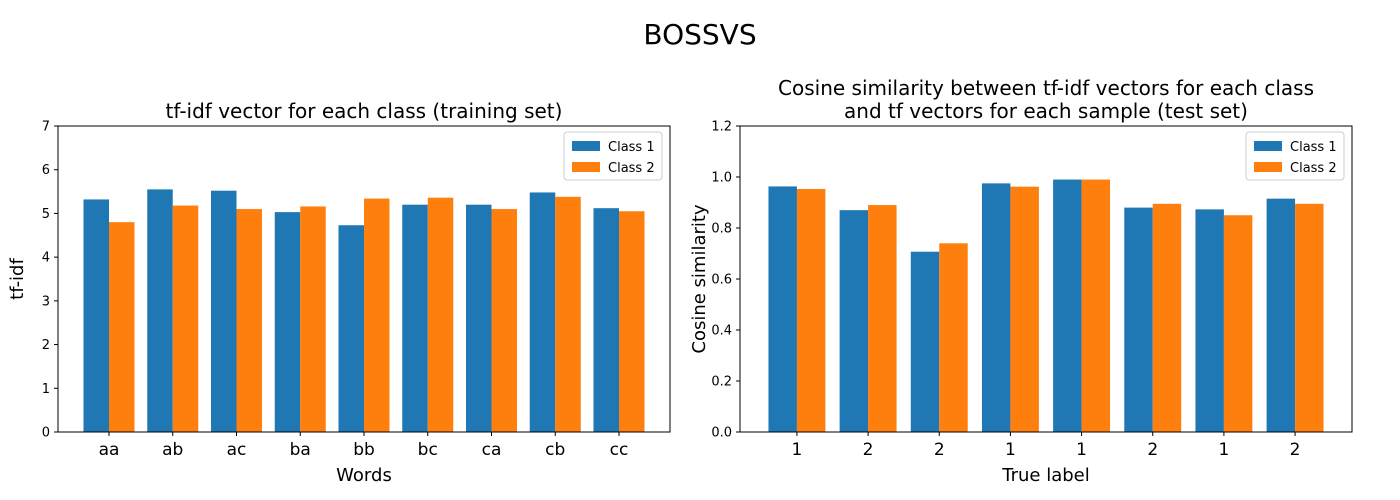 The height and width of the screenshot is (500, 1400). What do you see at coordinates (721, 127) in the screenshot?
I see `y-tick-label: 1.2` at bounding box center [721, 127].